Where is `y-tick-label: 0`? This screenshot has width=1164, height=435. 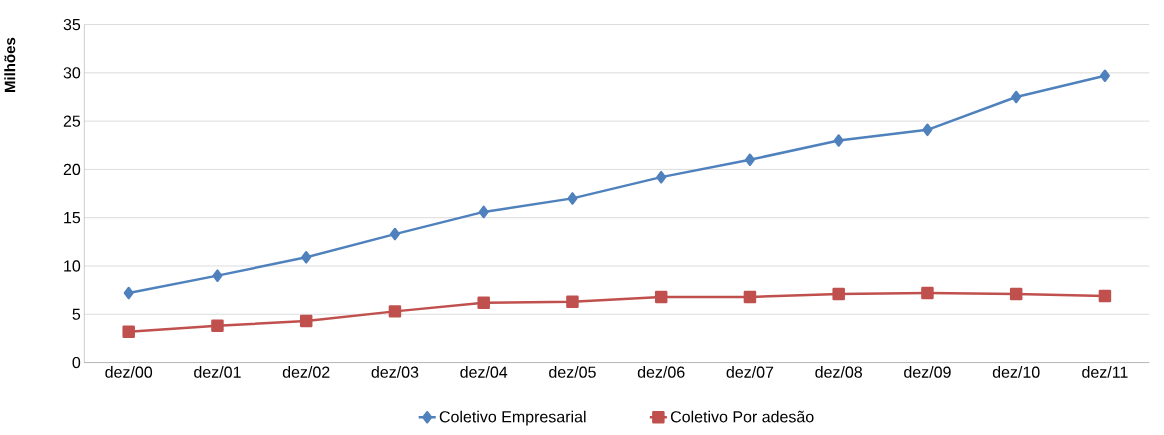 y-tick-label: 0 is located at coordinates (76, 362).